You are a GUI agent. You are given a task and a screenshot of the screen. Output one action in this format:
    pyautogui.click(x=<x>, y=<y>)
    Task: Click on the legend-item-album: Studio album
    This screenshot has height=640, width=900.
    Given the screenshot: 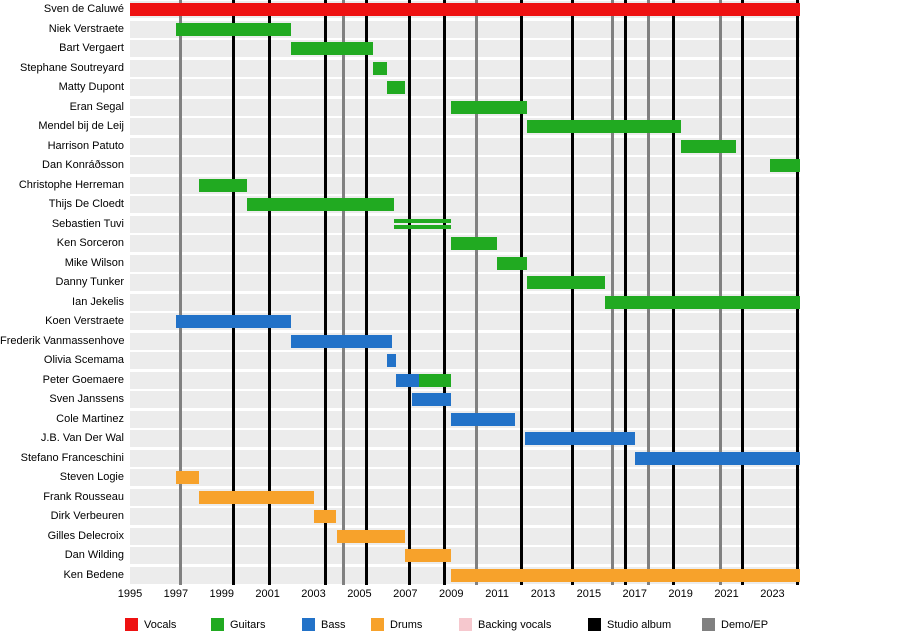 What is the action you would take?
    pyautogui.click(x=629, y=624)
    